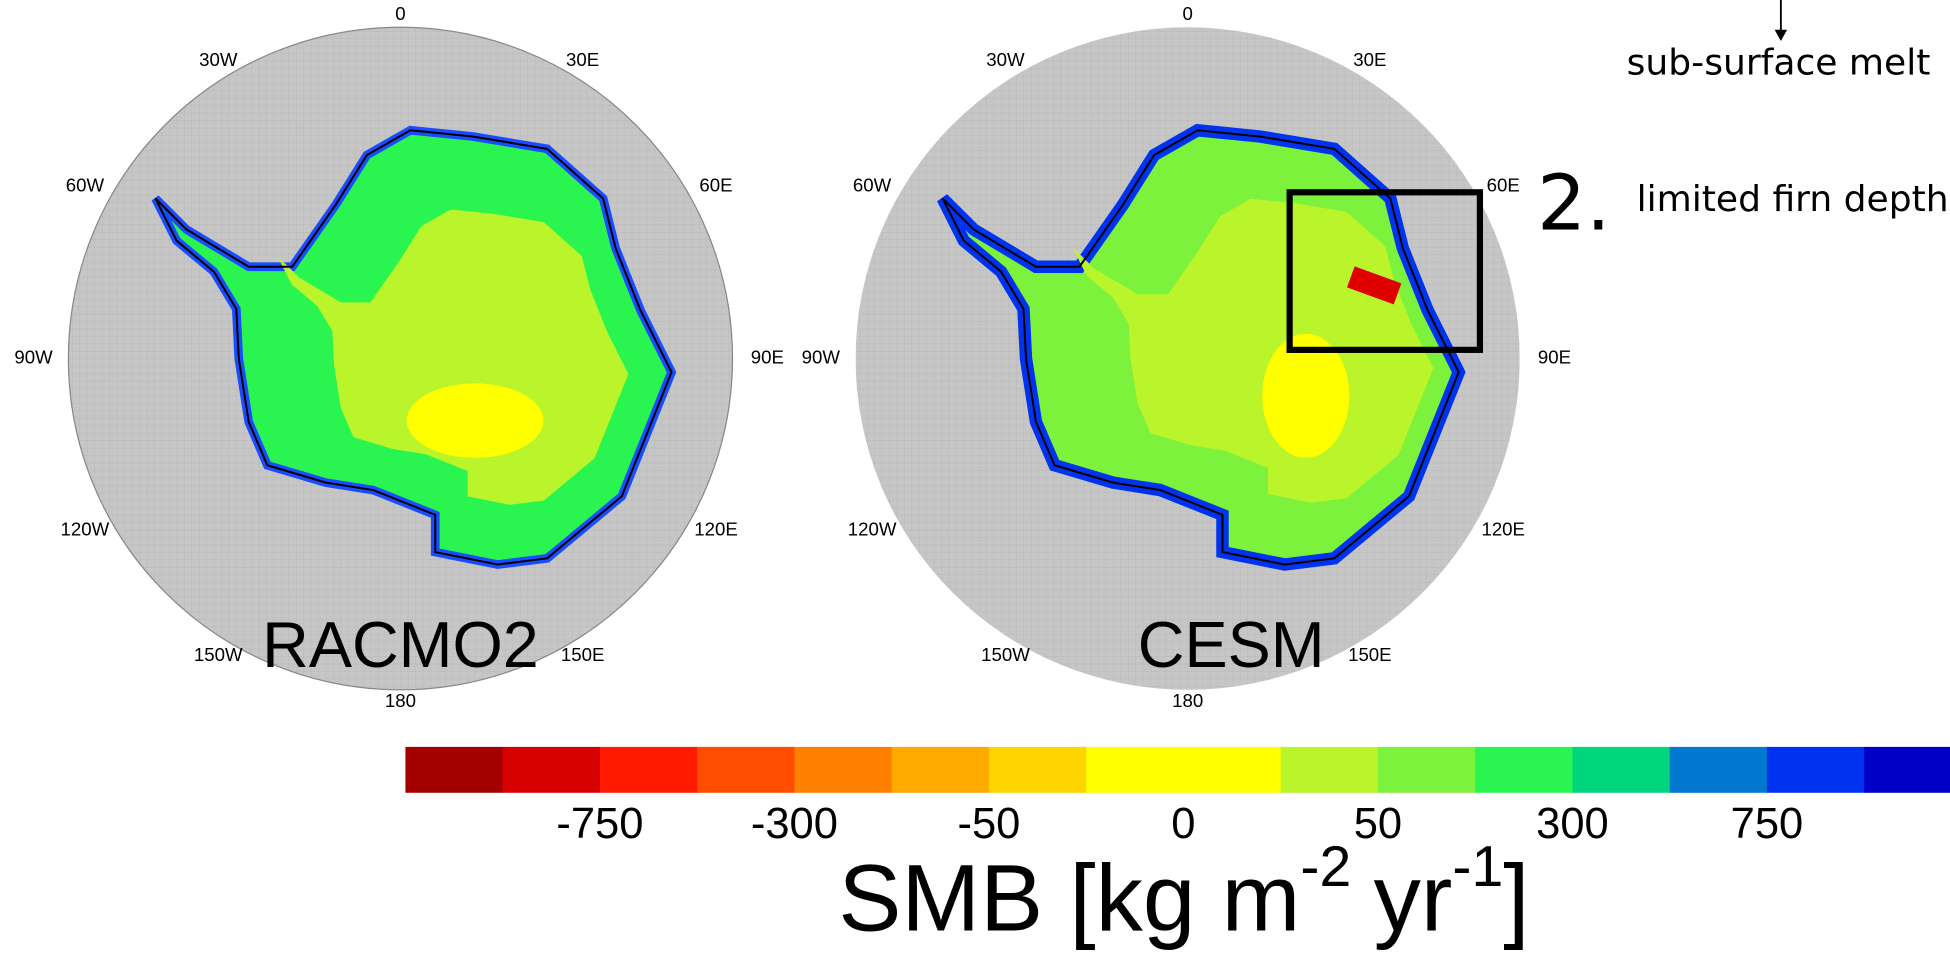 This screenshot has height=964, width=1950. I want to click on title-part: yr, so click(1413, 899).